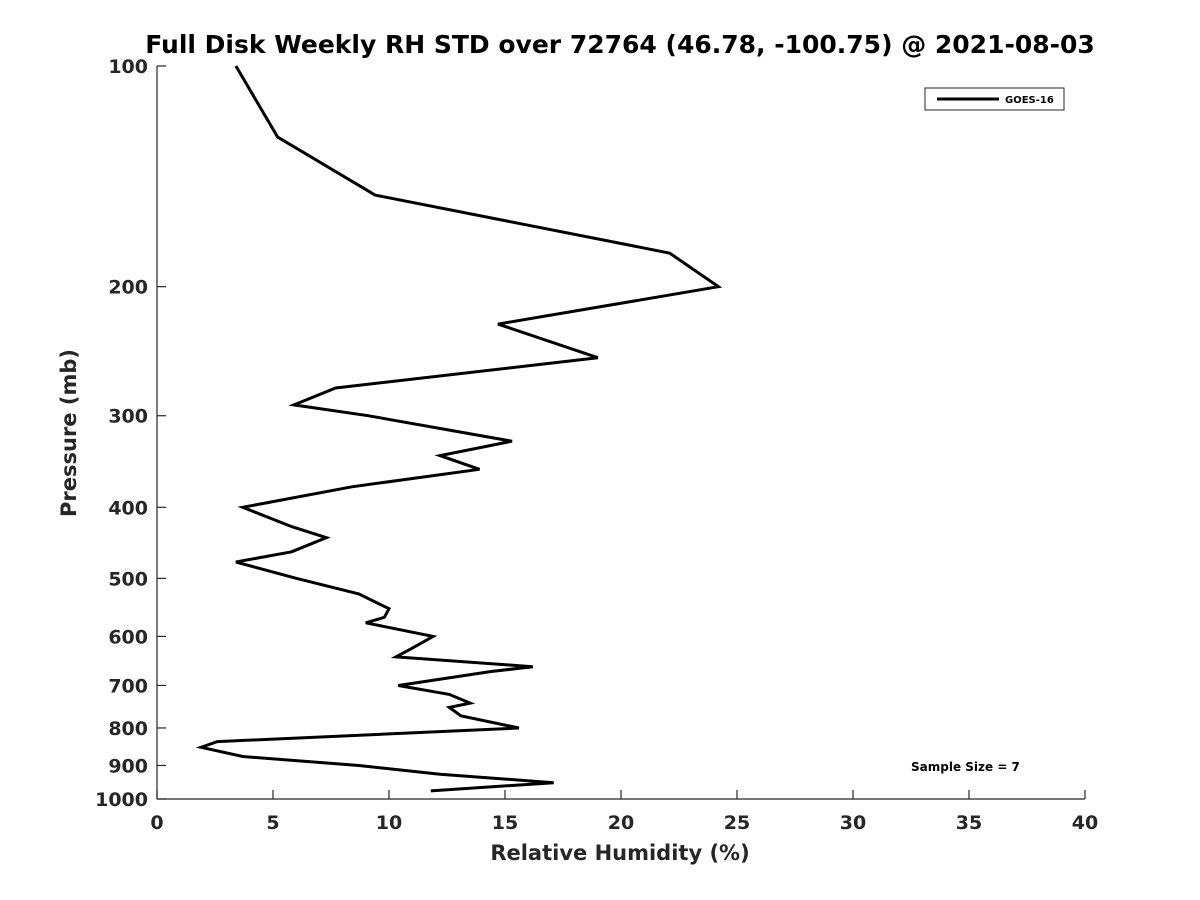  Describe the element at coordinates (505, 823) in the screenshot. I see `x-tick-label: 15` at that location.